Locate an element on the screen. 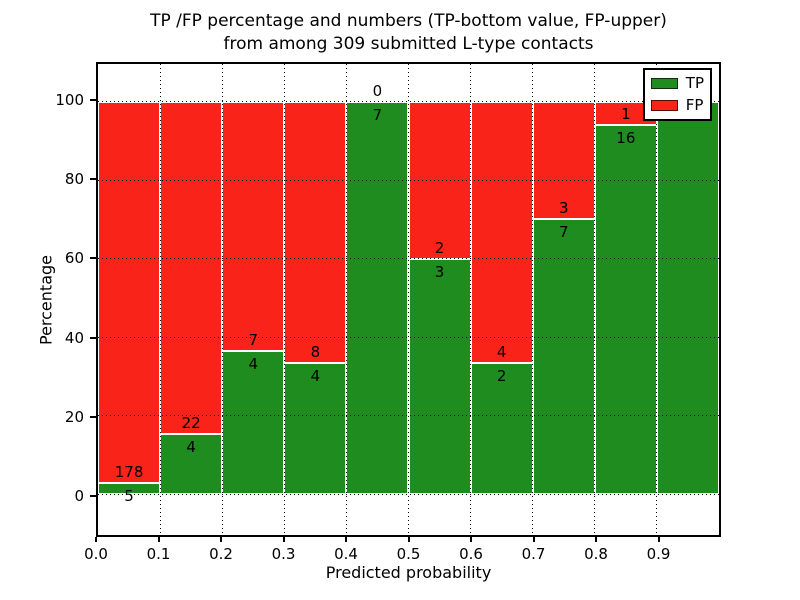 The height and width of the screenshot is (600, 800). legend-item: TP is located at coordinates (677, 83).